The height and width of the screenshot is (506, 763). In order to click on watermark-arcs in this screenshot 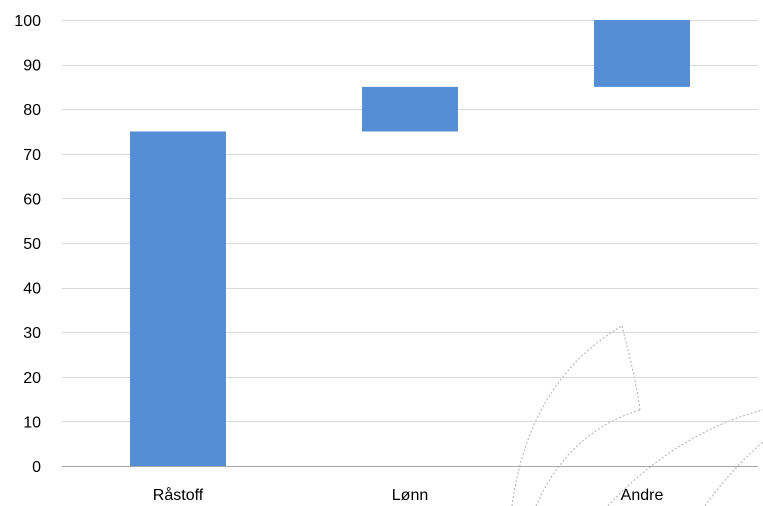, I will do `click(637, 415)`.